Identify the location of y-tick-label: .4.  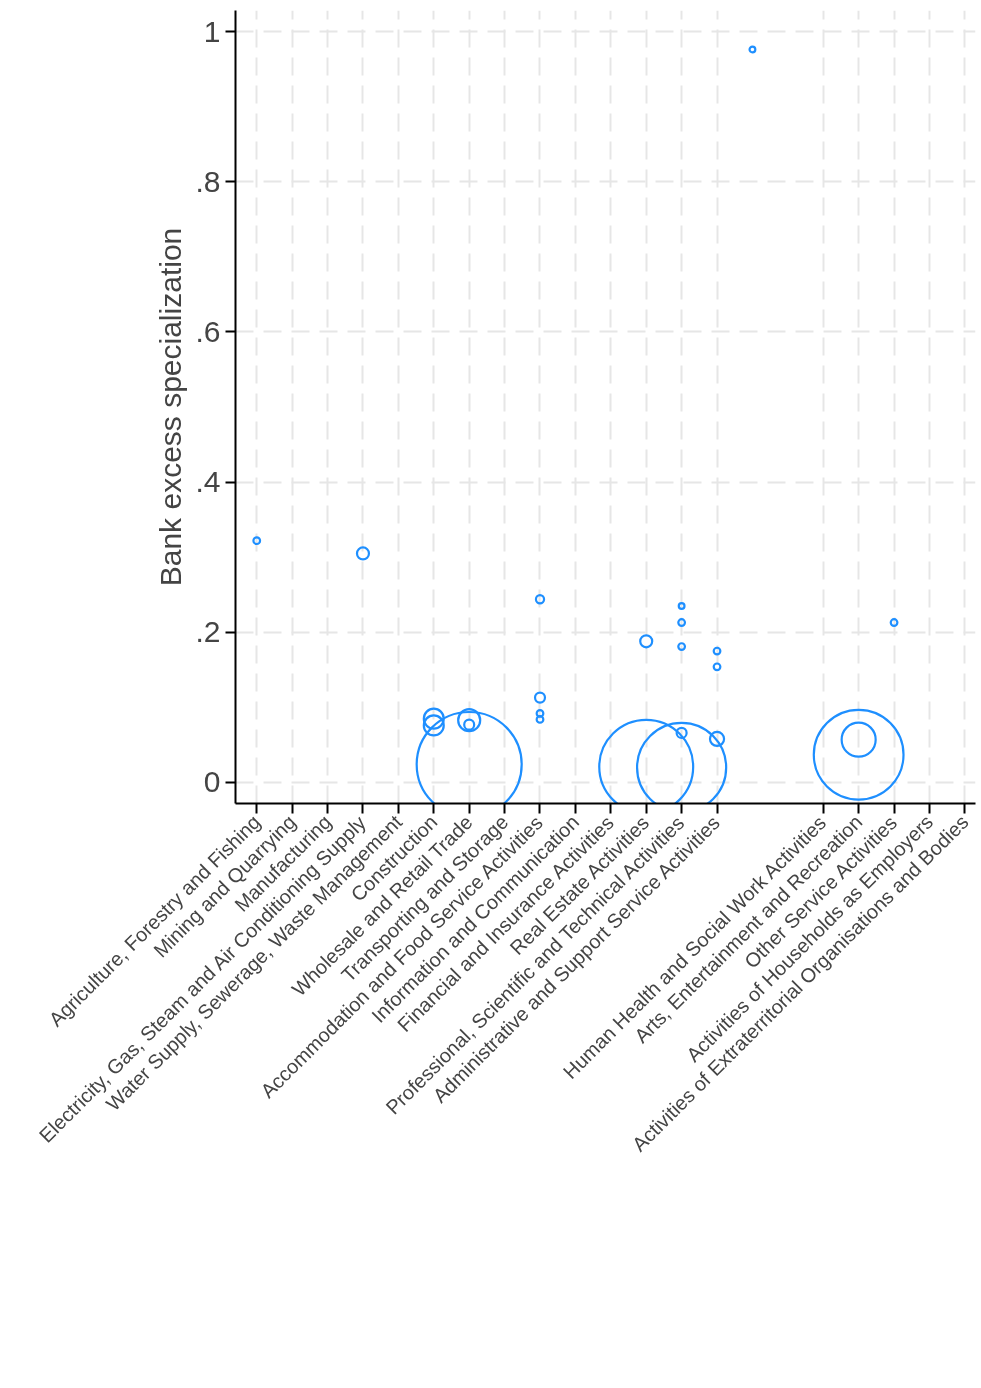
(208, 482).